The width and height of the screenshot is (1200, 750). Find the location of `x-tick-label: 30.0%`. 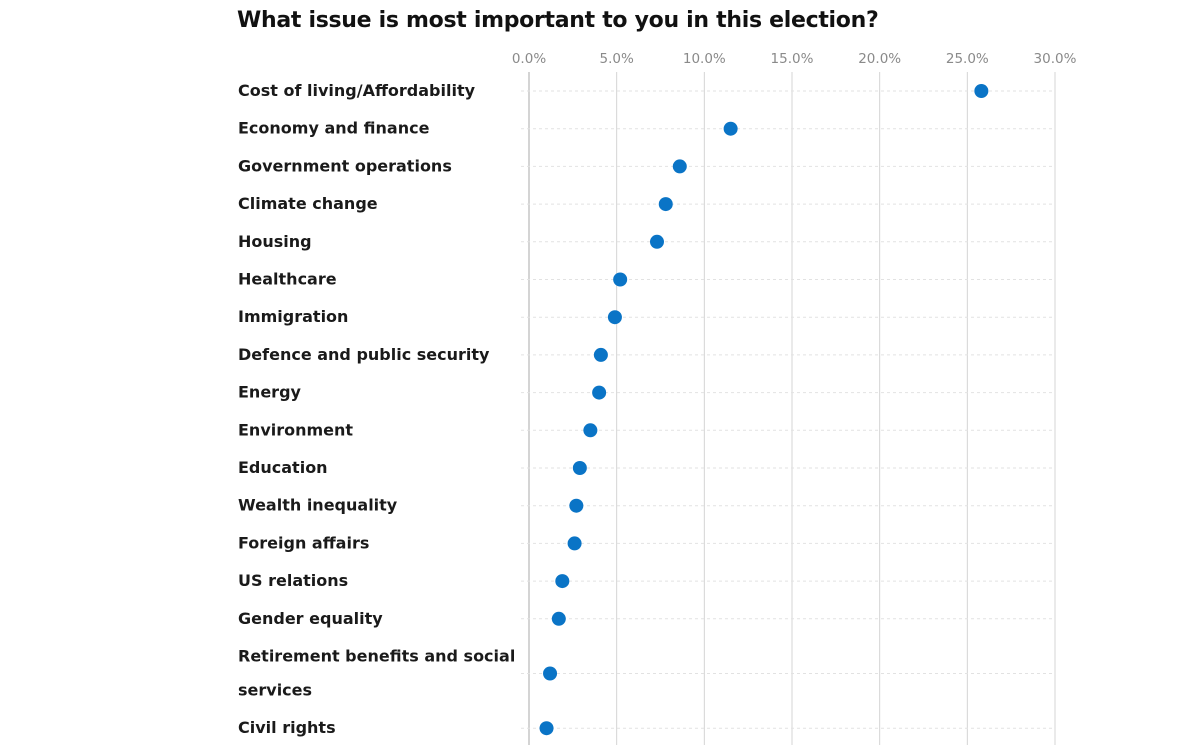

x-tick-label: 30.0% is located at coordinates (1055, 59).